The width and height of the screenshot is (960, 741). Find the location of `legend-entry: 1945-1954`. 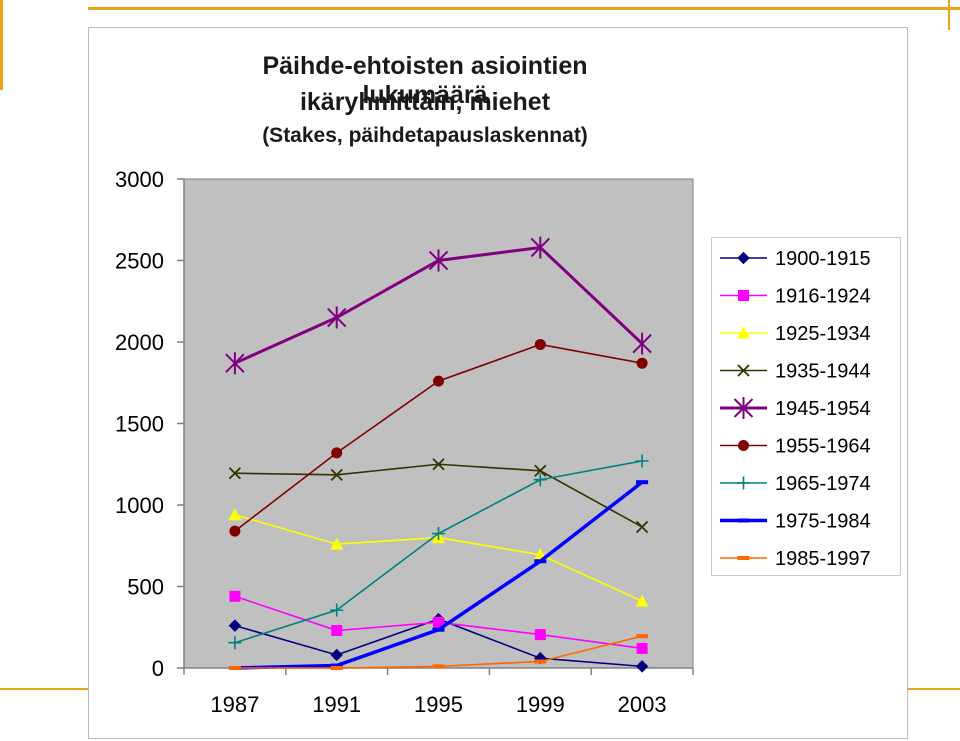

legend-entry: 1945-1954 is located at coordinates (795, 408).